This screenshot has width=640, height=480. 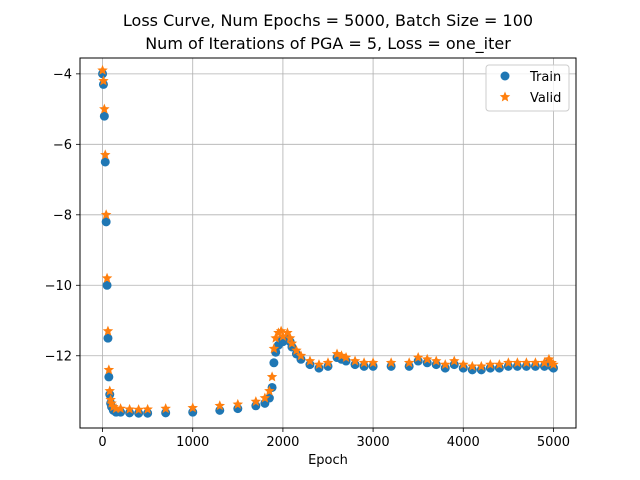 I want to click on x-axis-label: Epoch, so click(x=328, y=460).